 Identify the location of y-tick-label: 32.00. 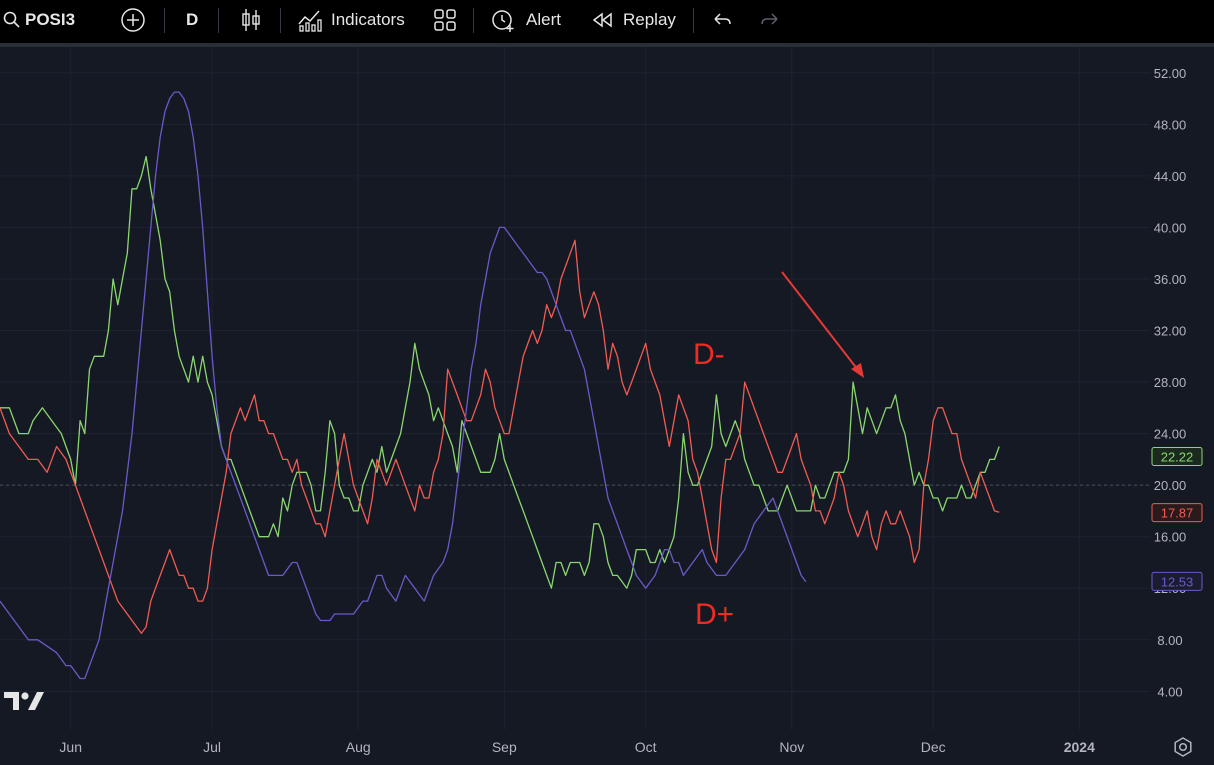
(1170, 331).